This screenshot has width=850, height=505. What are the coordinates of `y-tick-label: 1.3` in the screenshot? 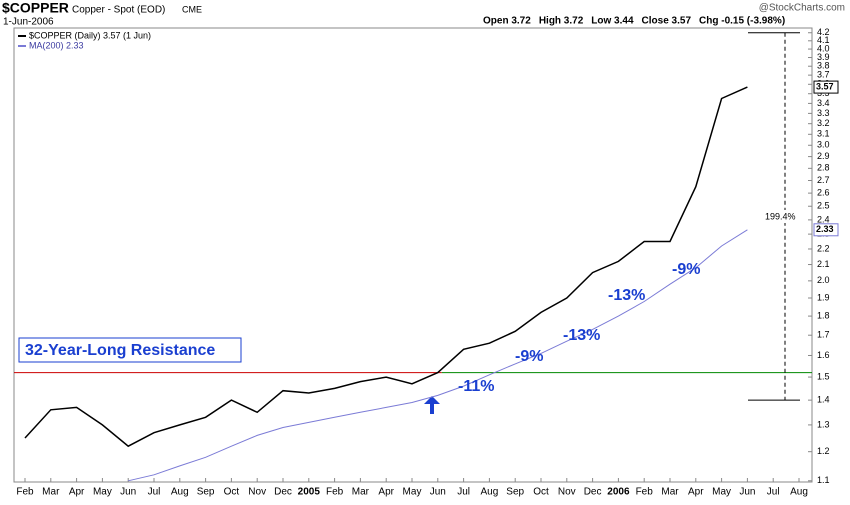 It's located at (823, 424).